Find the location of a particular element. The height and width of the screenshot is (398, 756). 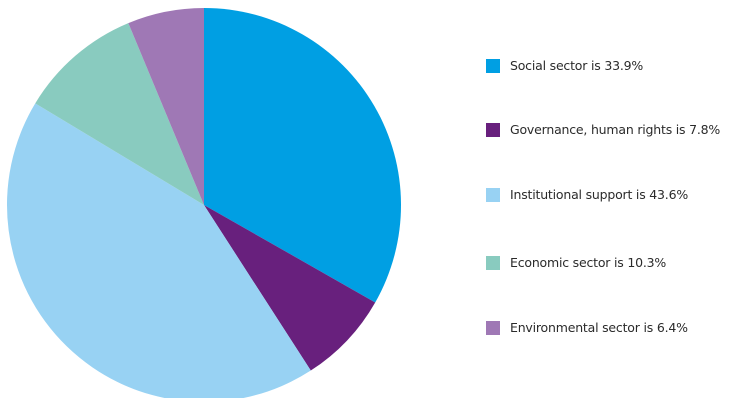

legend-swatch-social-sector is located at coordinates (493, 65).